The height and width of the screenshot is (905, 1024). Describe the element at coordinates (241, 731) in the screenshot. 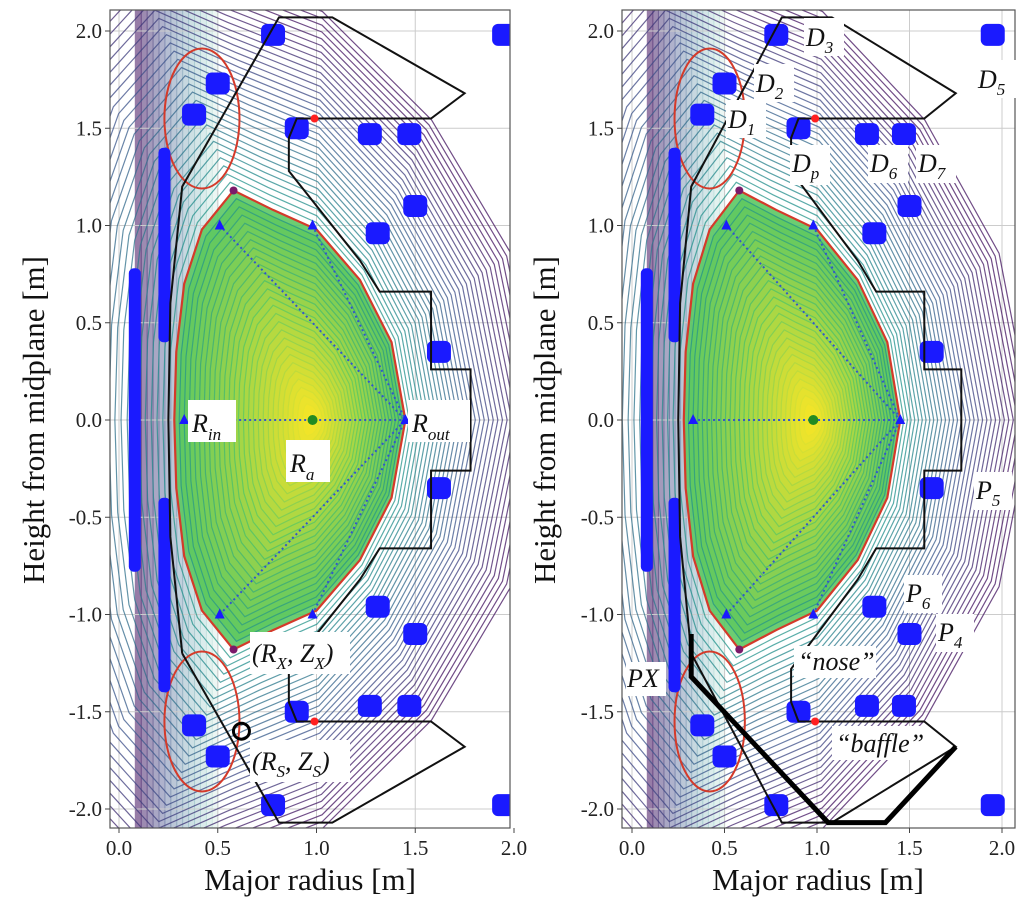

I see `strike-point-marker` at that location.